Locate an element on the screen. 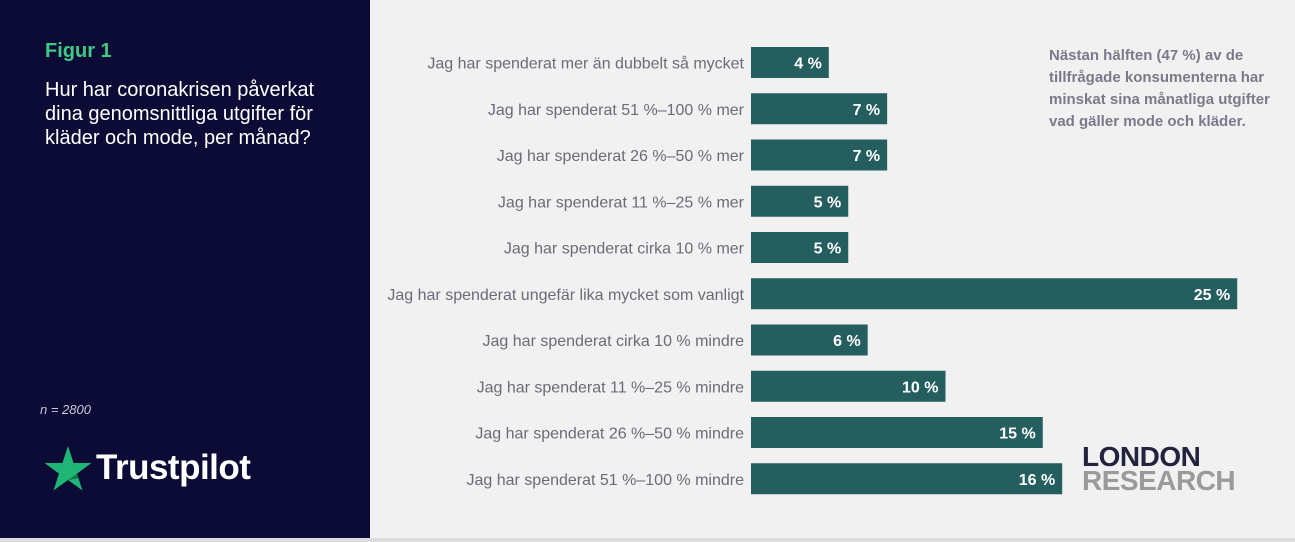 This screenshot has height=542, width=1295. category-label: Jag har spenderat 26 %–50 % mindre is located at coordinates (609, 434).